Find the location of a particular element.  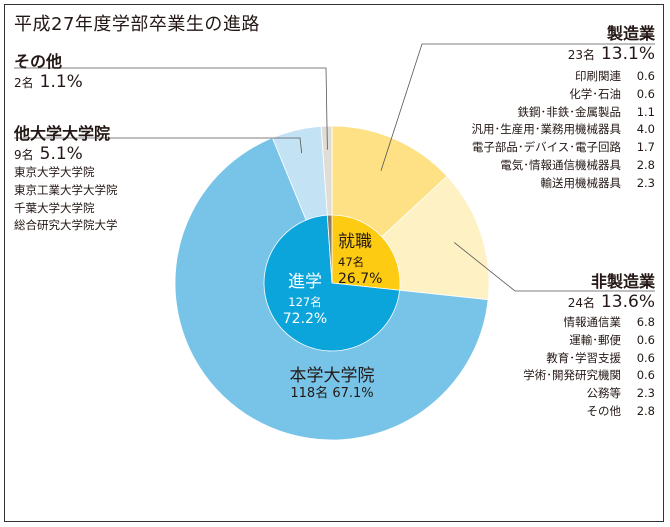

seizo-row: 輸送用機械器具 2.3 is located at coordinates (564, 184).